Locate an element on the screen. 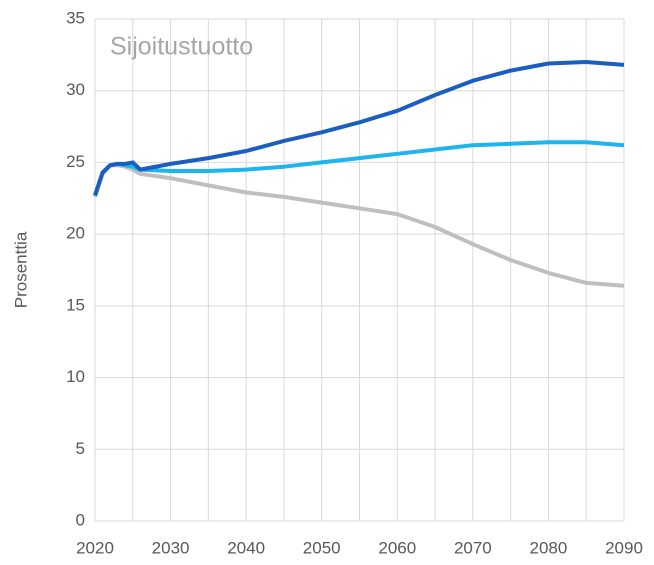 The width and height of the screenshot is (654, 565). chart-title: Sijoitustuotto is located at coordinates (181, 47).